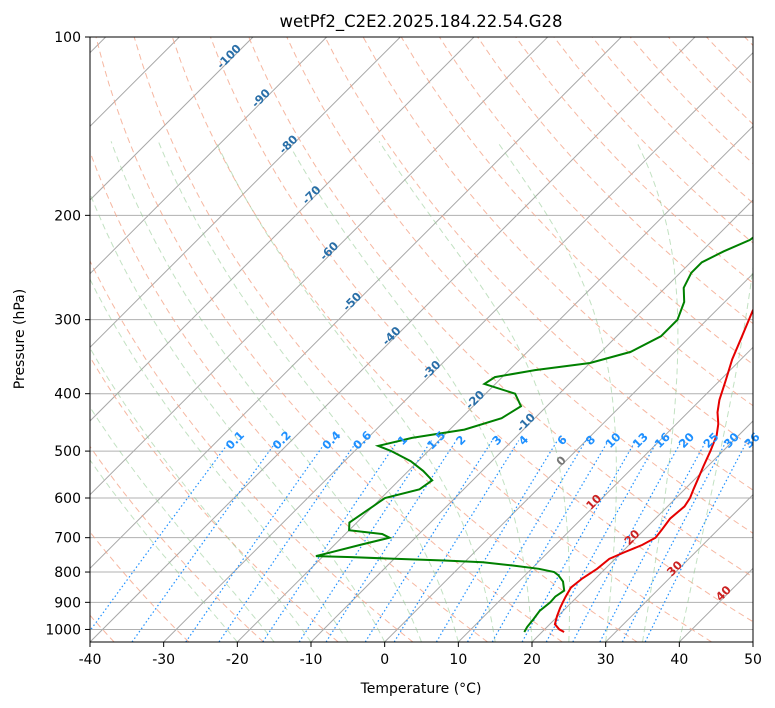  I want to click on y-tick-label: 100, so click(67, 38).